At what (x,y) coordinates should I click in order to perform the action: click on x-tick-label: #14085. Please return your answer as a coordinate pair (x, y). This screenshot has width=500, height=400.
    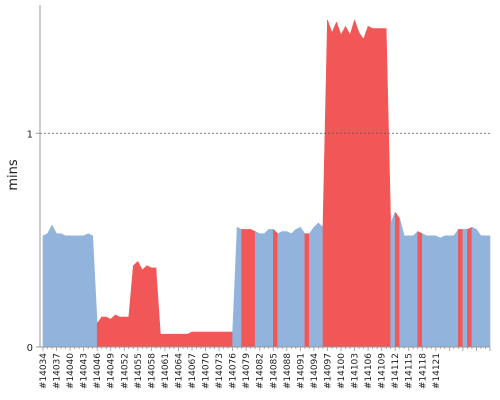
    Looking at the image, I should click on (274, 371).